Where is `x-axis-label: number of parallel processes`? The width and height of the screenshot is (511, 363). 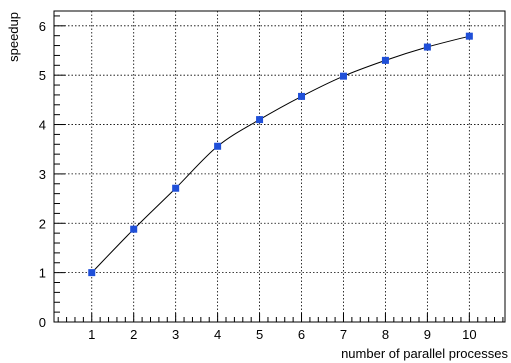 x-axis-label: number of parallel processes is located at coordinates (424, 353).